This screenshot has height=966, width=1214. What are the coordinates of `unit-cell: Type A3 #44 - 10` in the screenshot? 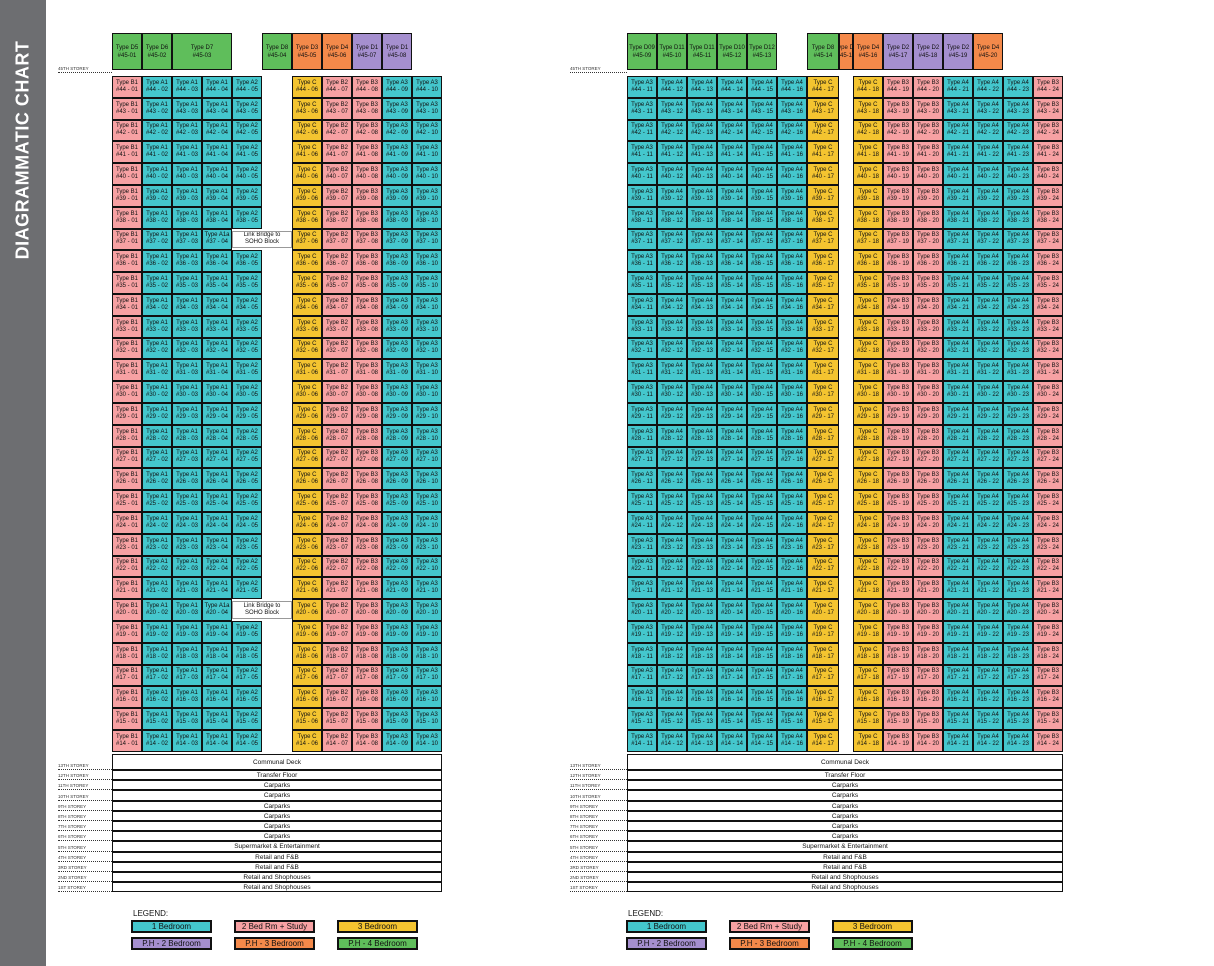 It's located at (427, 87).